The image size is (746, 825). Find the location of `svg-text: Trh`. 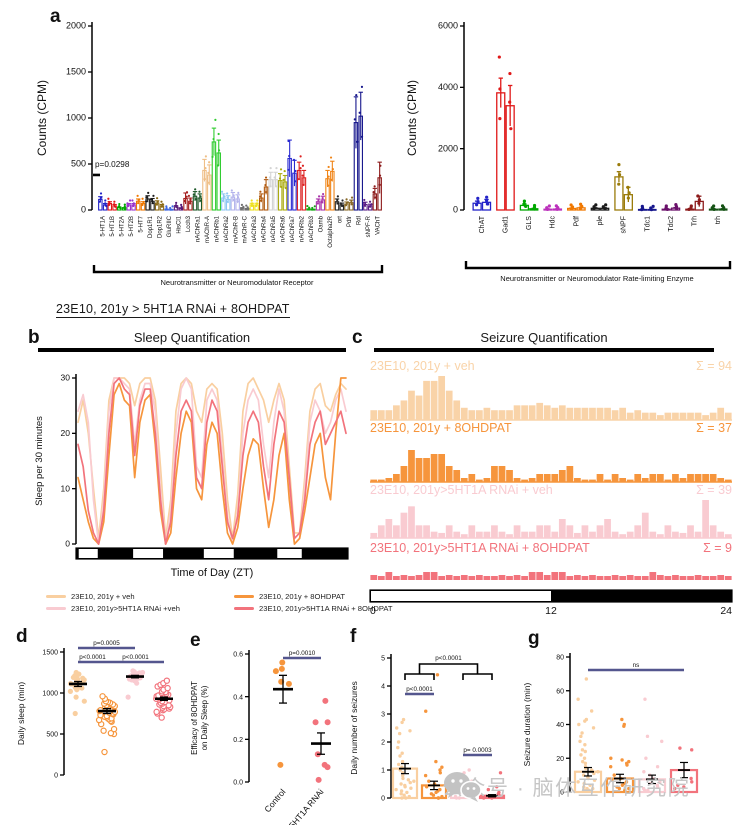

svg-text: Trh is located at coordinates (695, 221).